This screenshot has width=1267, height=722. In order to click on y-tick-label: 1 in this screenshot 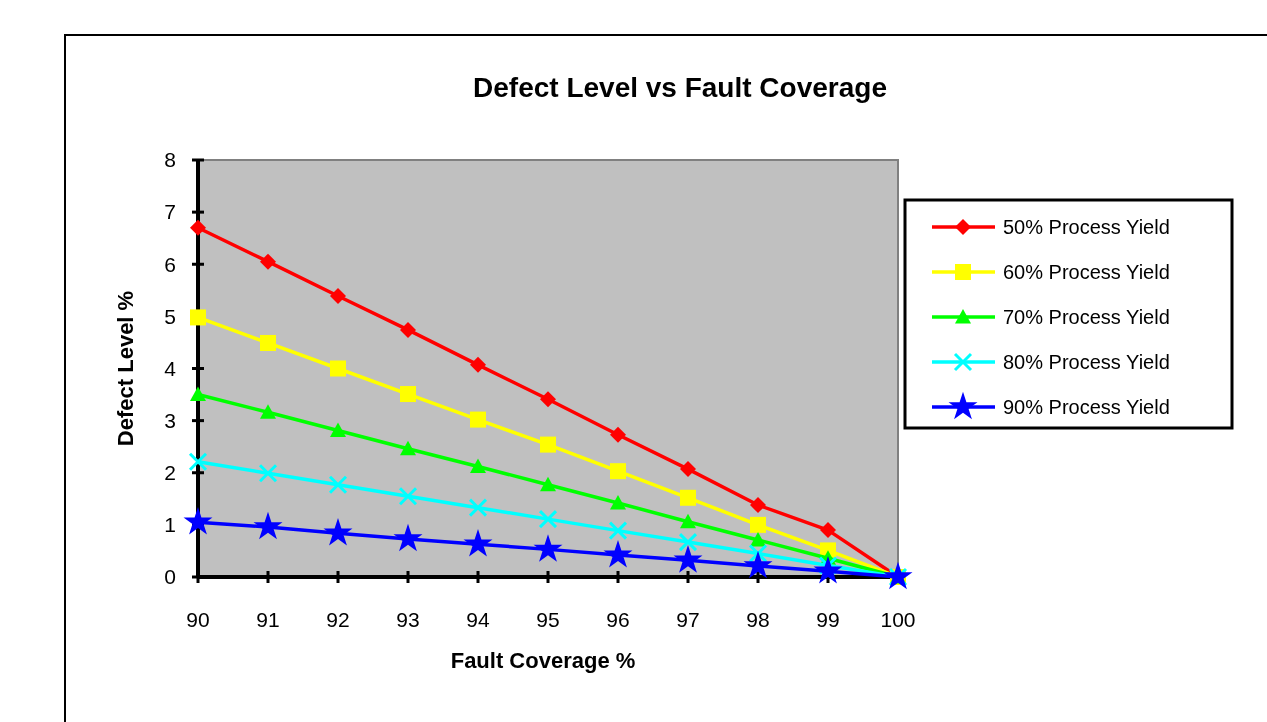, I will do `click(170, 525)`.